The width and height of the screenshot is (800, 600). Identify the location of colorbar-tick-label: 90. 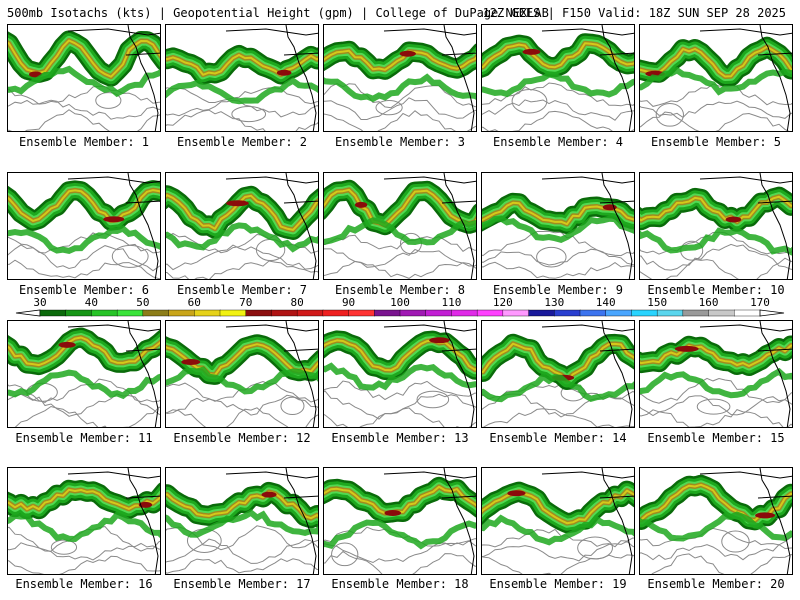
(348, 302).